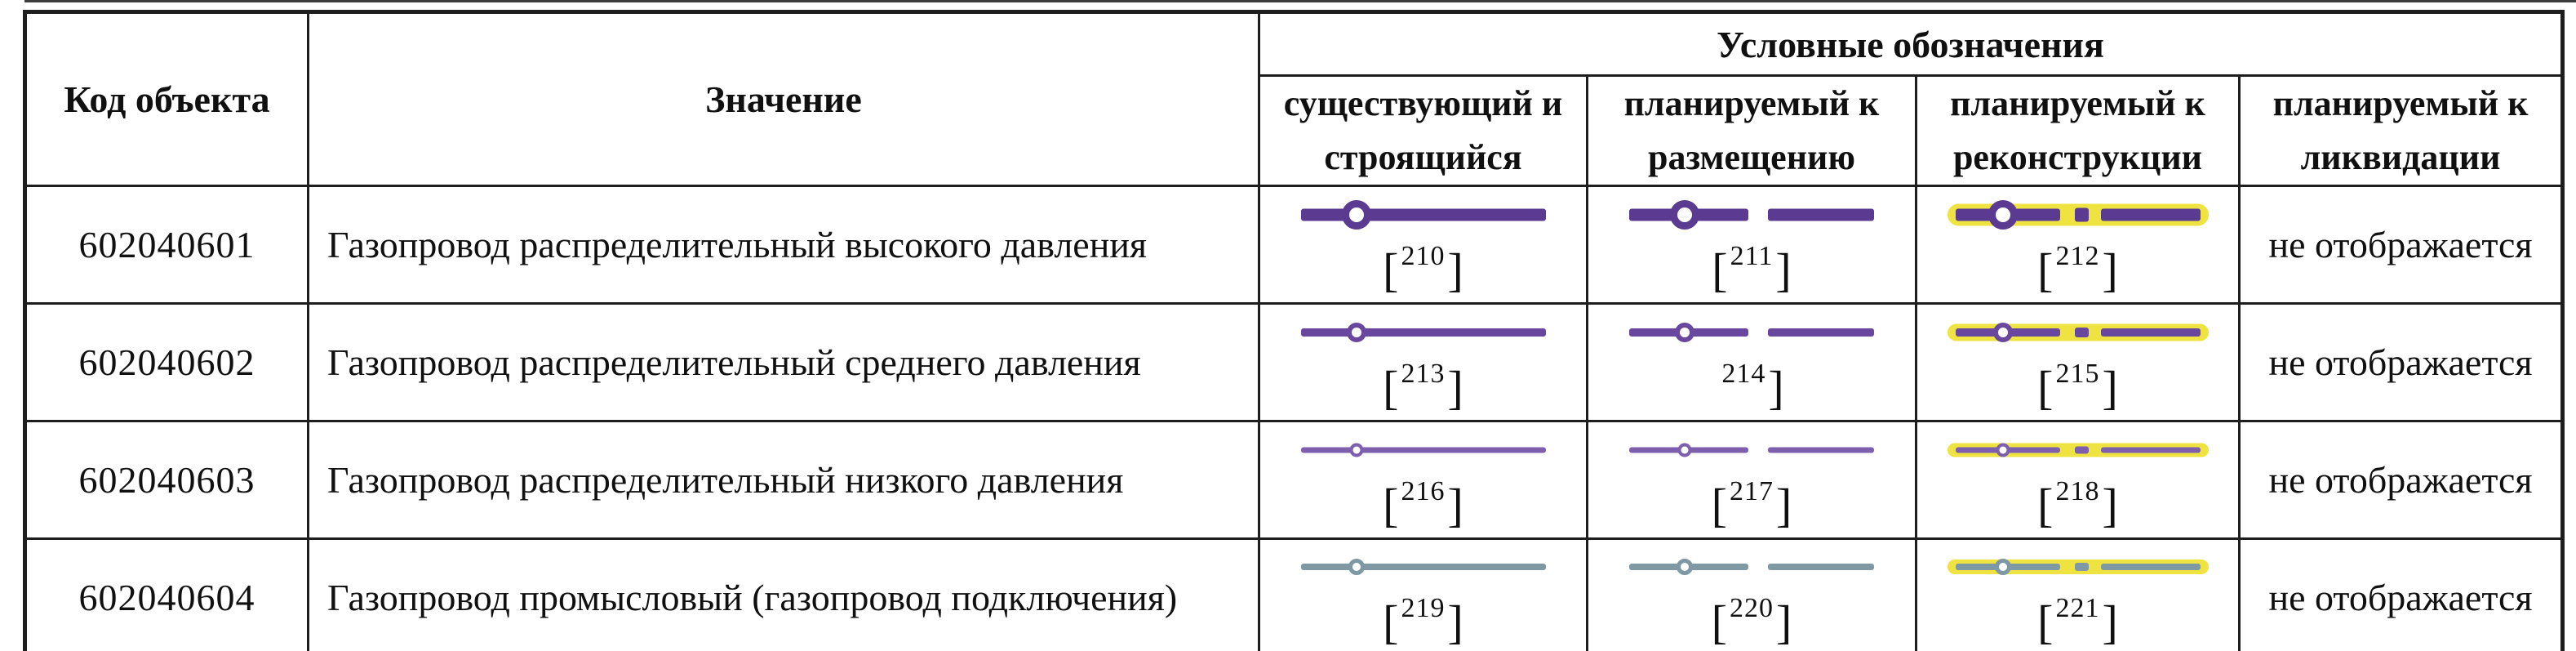 This screenshot has height=651, width=2576. I want to click on code-cell: 602040601, so click(166, 245).